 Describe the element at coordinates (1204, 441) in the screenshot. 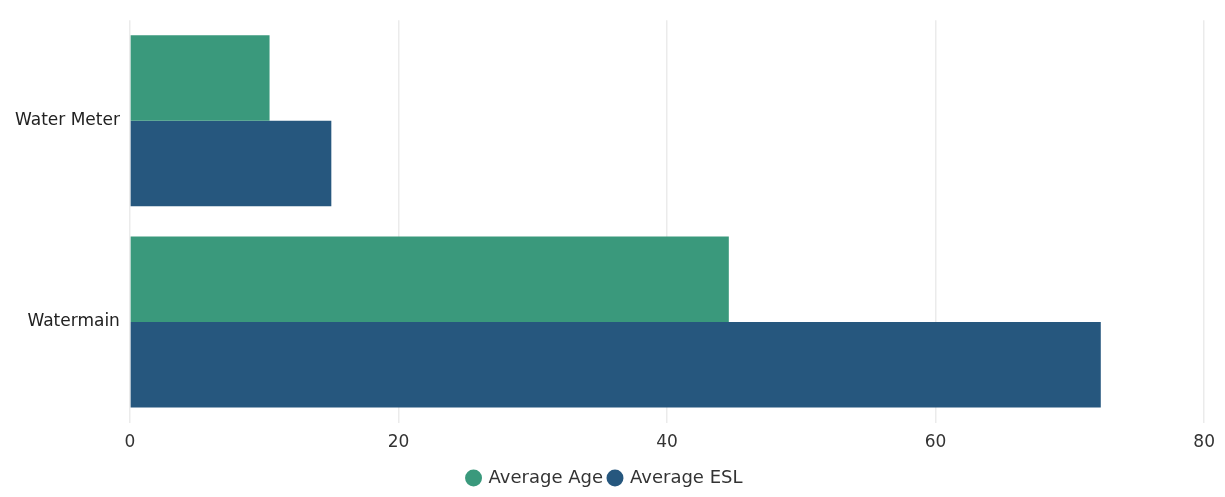

I see `x-tick-label: 80` at that location.